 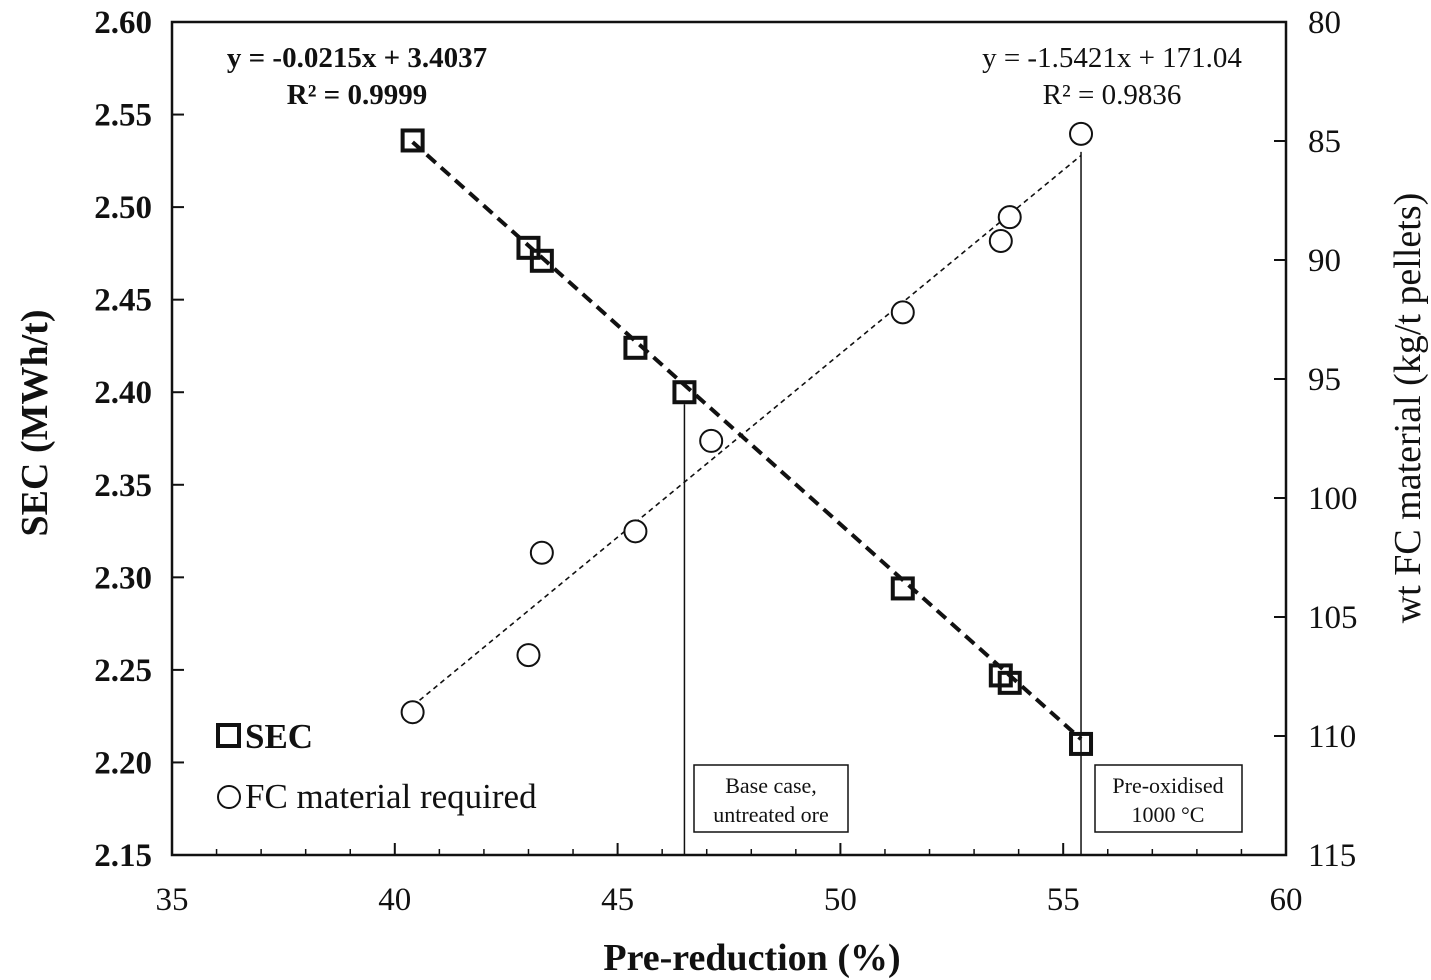 What do you see at coordinates (1324, 261) in the screenshot?
I see `y2-tick-label: 90` at bounding box center [1324, 261].